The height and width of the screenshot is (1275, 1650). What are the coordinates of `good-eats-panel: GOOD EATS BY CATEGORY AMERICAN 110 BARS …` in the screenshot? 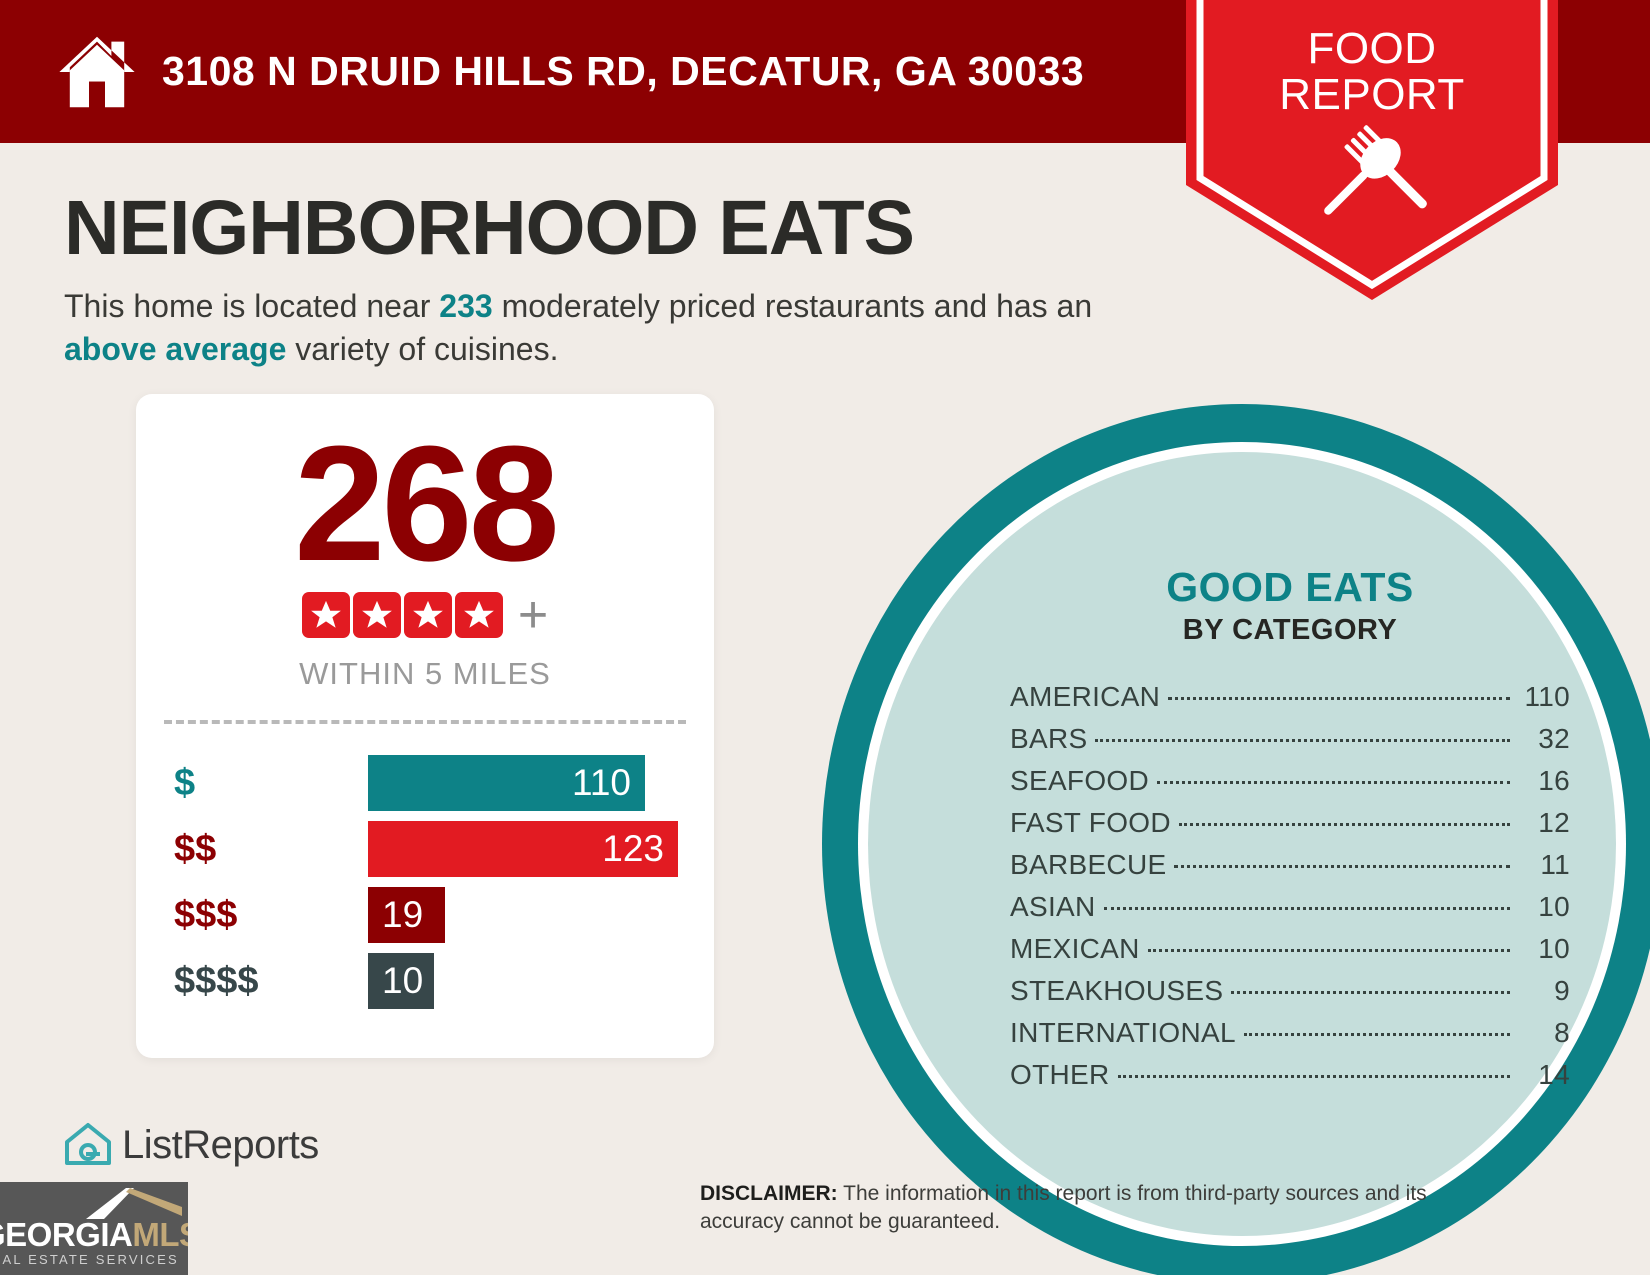 It's located at (1290, 832).